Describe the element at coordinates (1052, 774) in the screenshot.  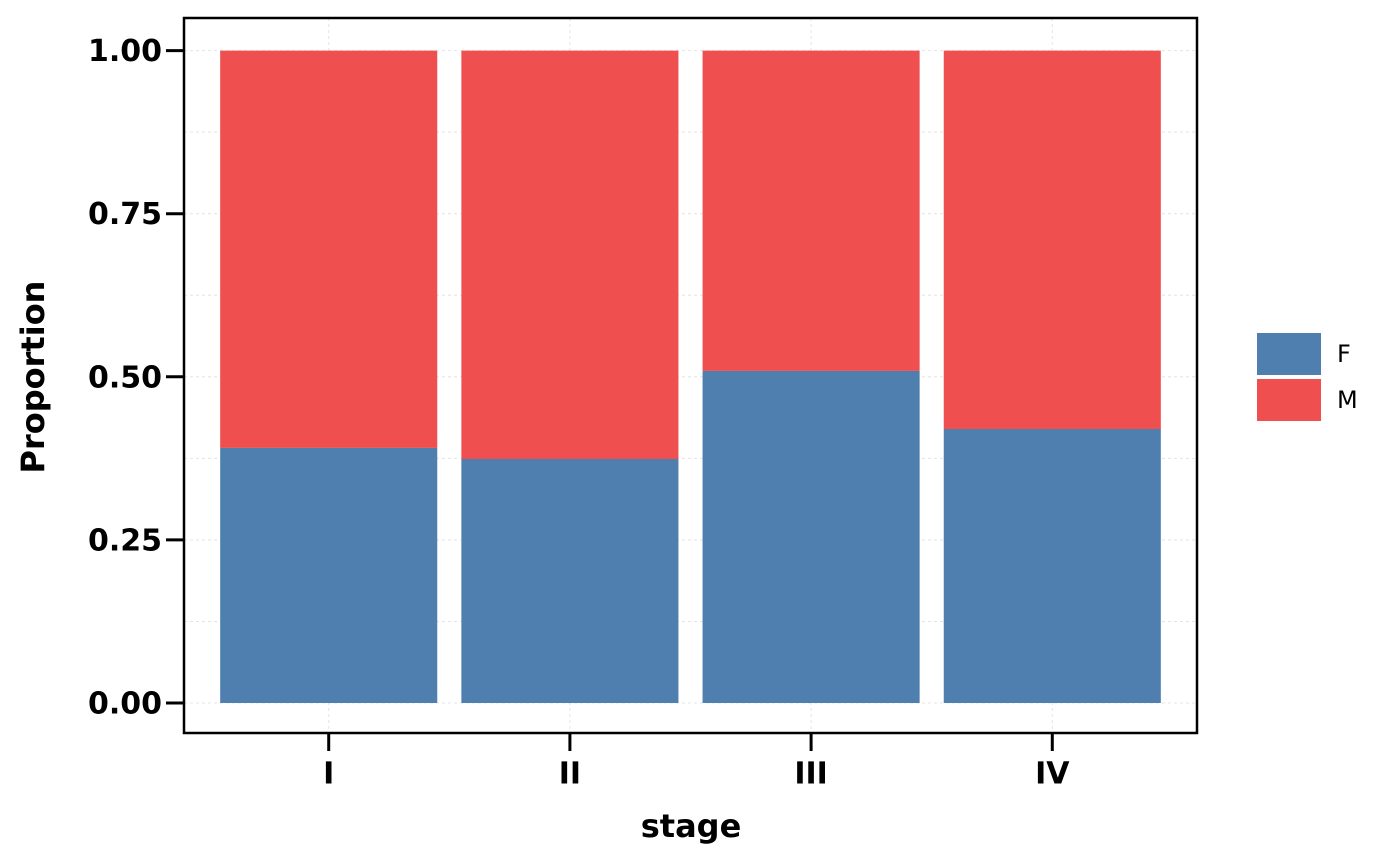
I see `x-tick-label: IV` at that location.